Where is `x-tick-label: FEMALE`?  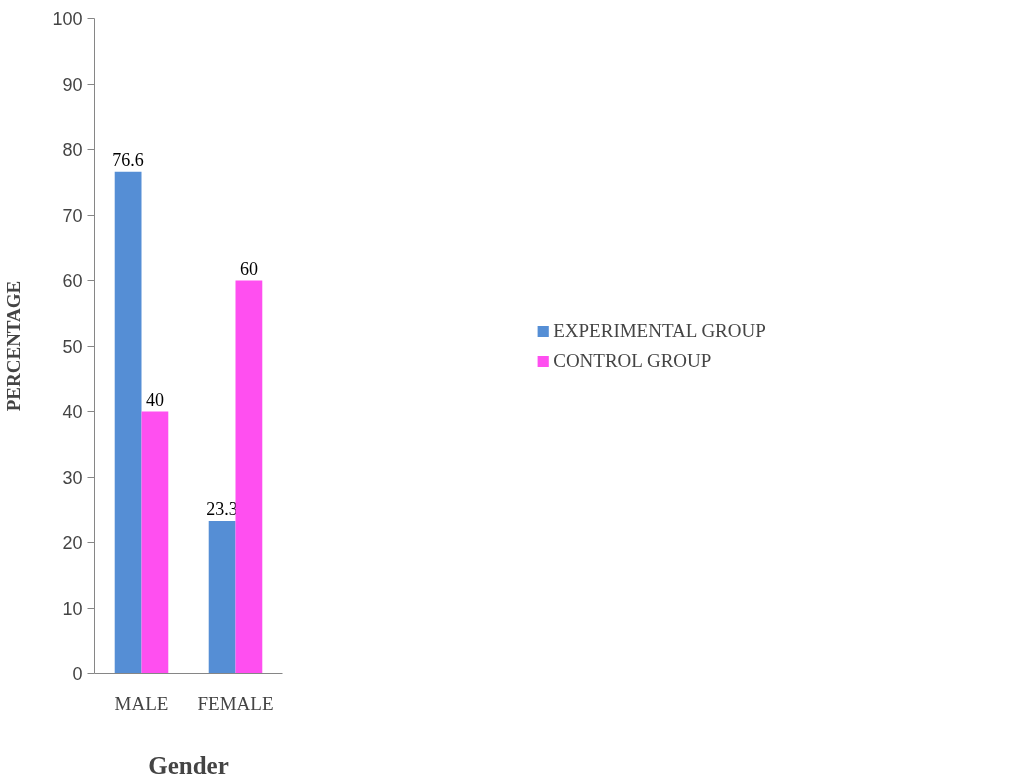 x-tick-label: FEMALE is located at coordinates (235, 703).